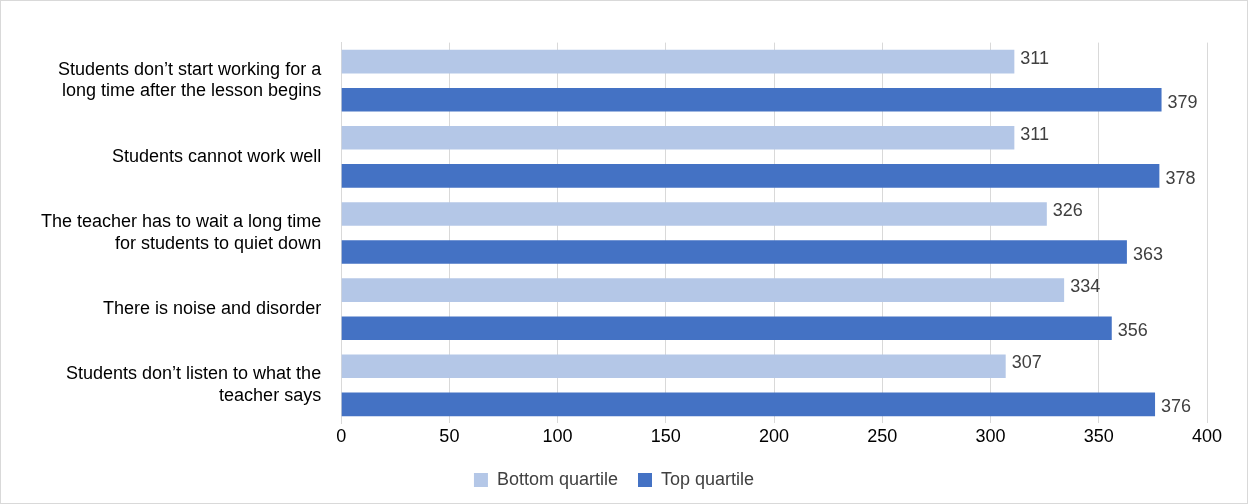 This screenshot has width=1248, height=504. What do you see at coordinates (557, 478) in the screenshot?
I see `legend-label: Bottom quartile` at bounding box center [557, 478].